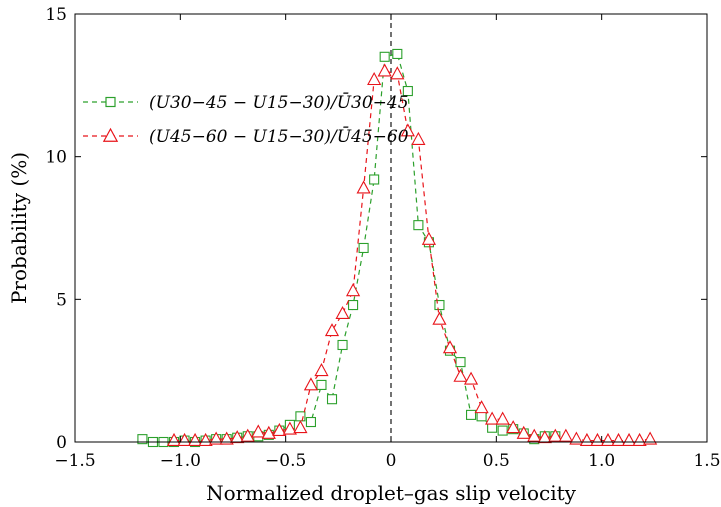 This screenshot has height=507, width=721. I want to click on x-tick-label: −0.5, so click(285, 461).